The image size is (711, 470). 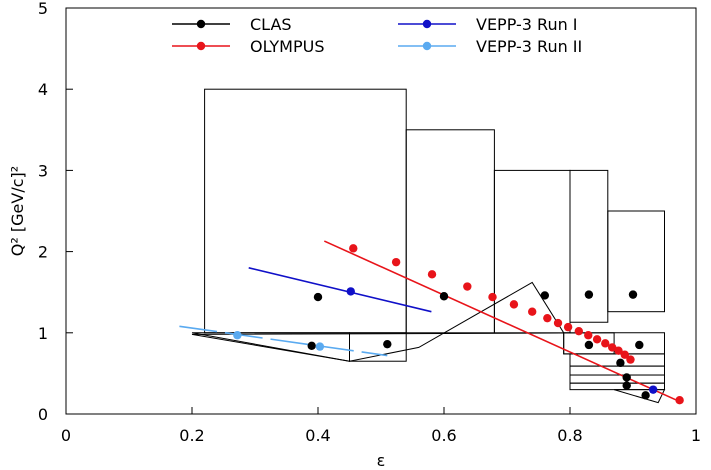 I want to click on x-tick-label: 0, so click(x=66, y=435).